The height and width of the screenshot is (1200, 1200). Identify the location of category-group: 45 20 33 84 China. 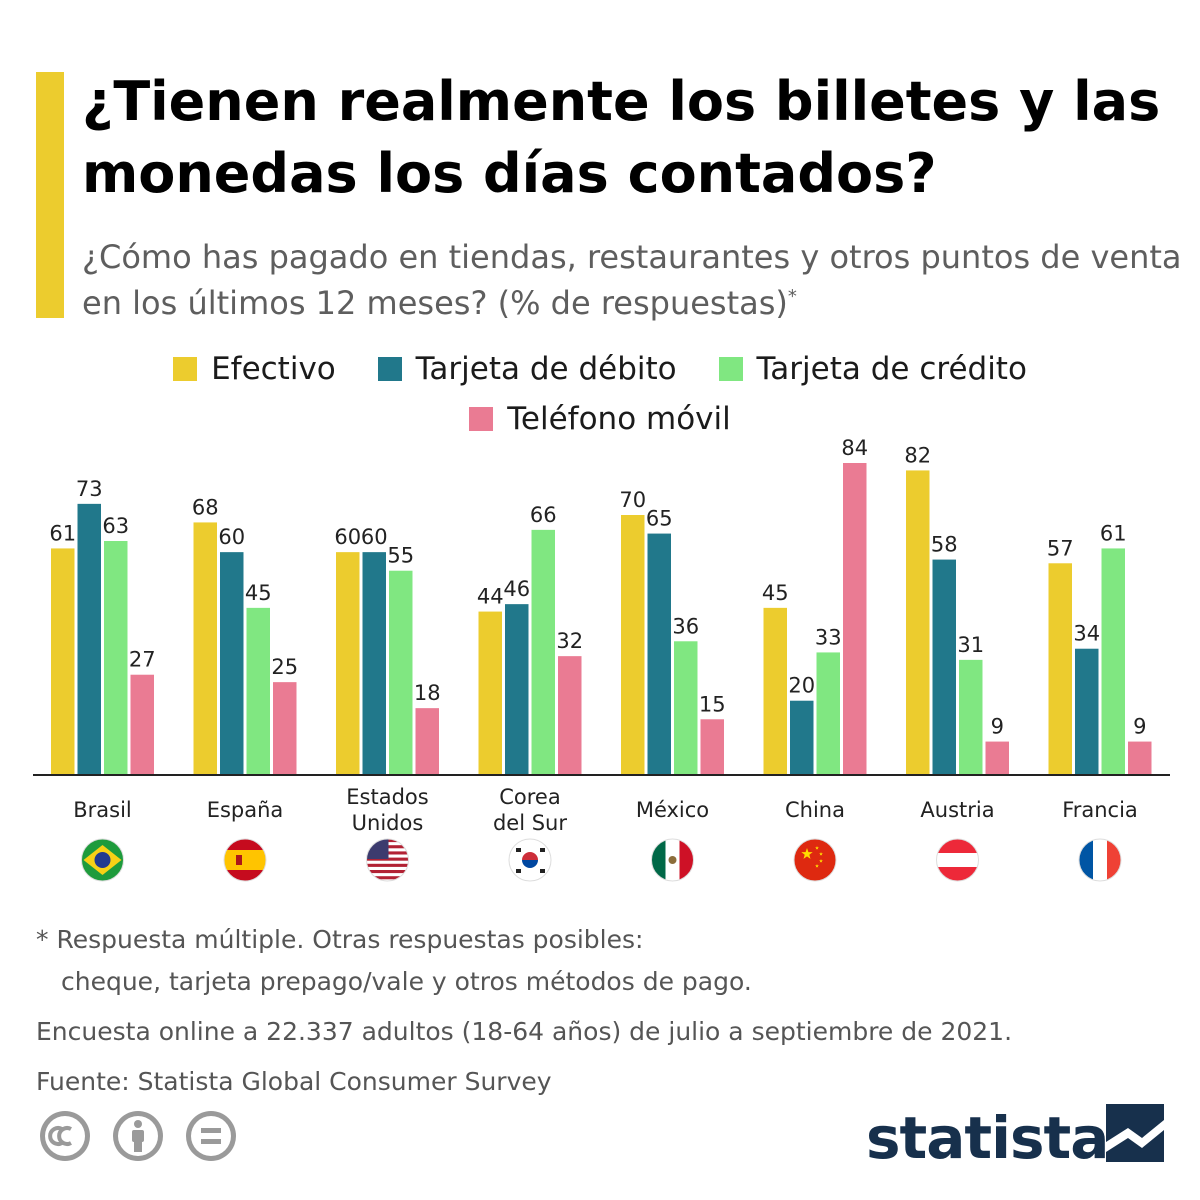
(815, 659).